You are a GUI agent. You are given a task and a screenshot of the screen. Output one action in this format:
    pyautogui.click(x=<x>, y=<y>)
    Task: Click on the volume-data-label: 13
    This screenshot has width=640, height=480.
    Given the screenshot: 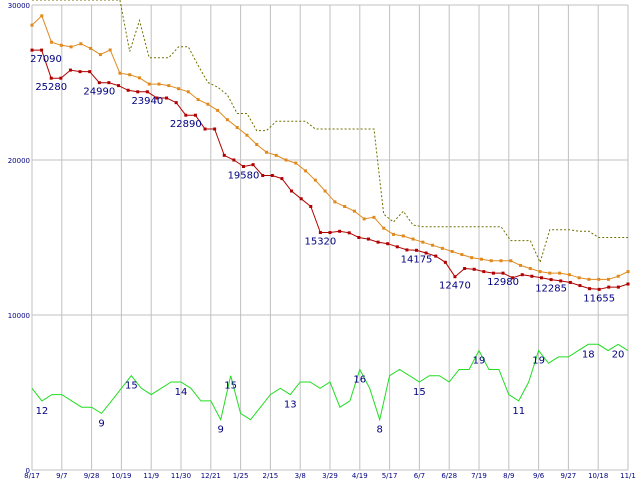 What is the action you would take?
    pyautogui.click(x=290, y=405)
    